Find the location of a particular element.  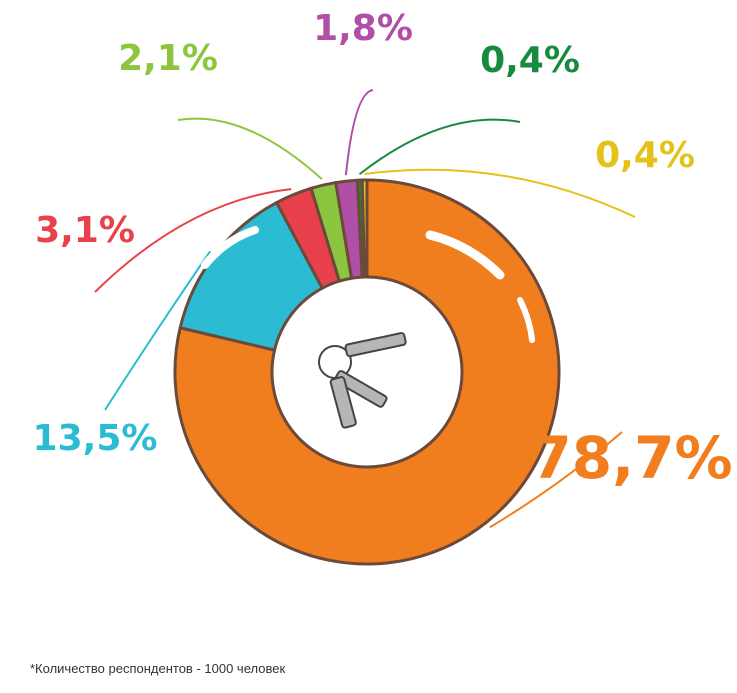

value-label: 78,7% is located at coordinates (631, 458).